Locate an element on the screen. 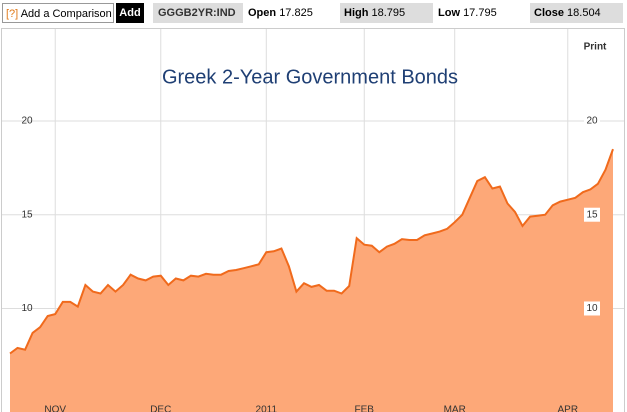 The height and width of the screenshot is (412, 627). x-tick-label: MAR is located at coordinates (455, 408).